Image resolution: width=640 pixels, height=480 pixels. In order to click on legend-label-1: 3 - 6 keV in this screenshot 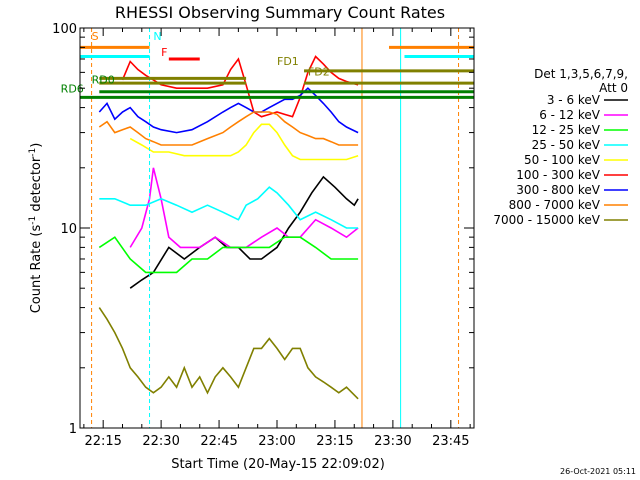, I will do `click(574, 100)`.